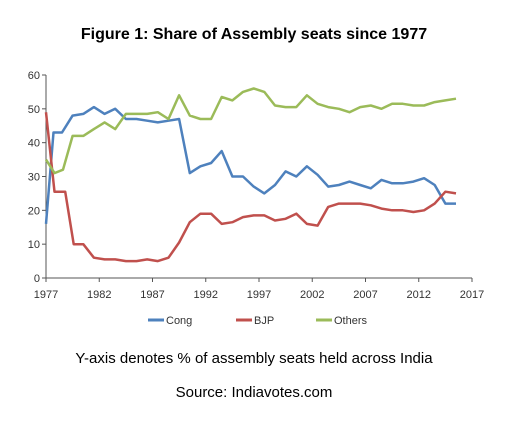 The height and width of the screenshot is (429, 508). I want to click on x-tick-label: 2017, so click(472, 295).